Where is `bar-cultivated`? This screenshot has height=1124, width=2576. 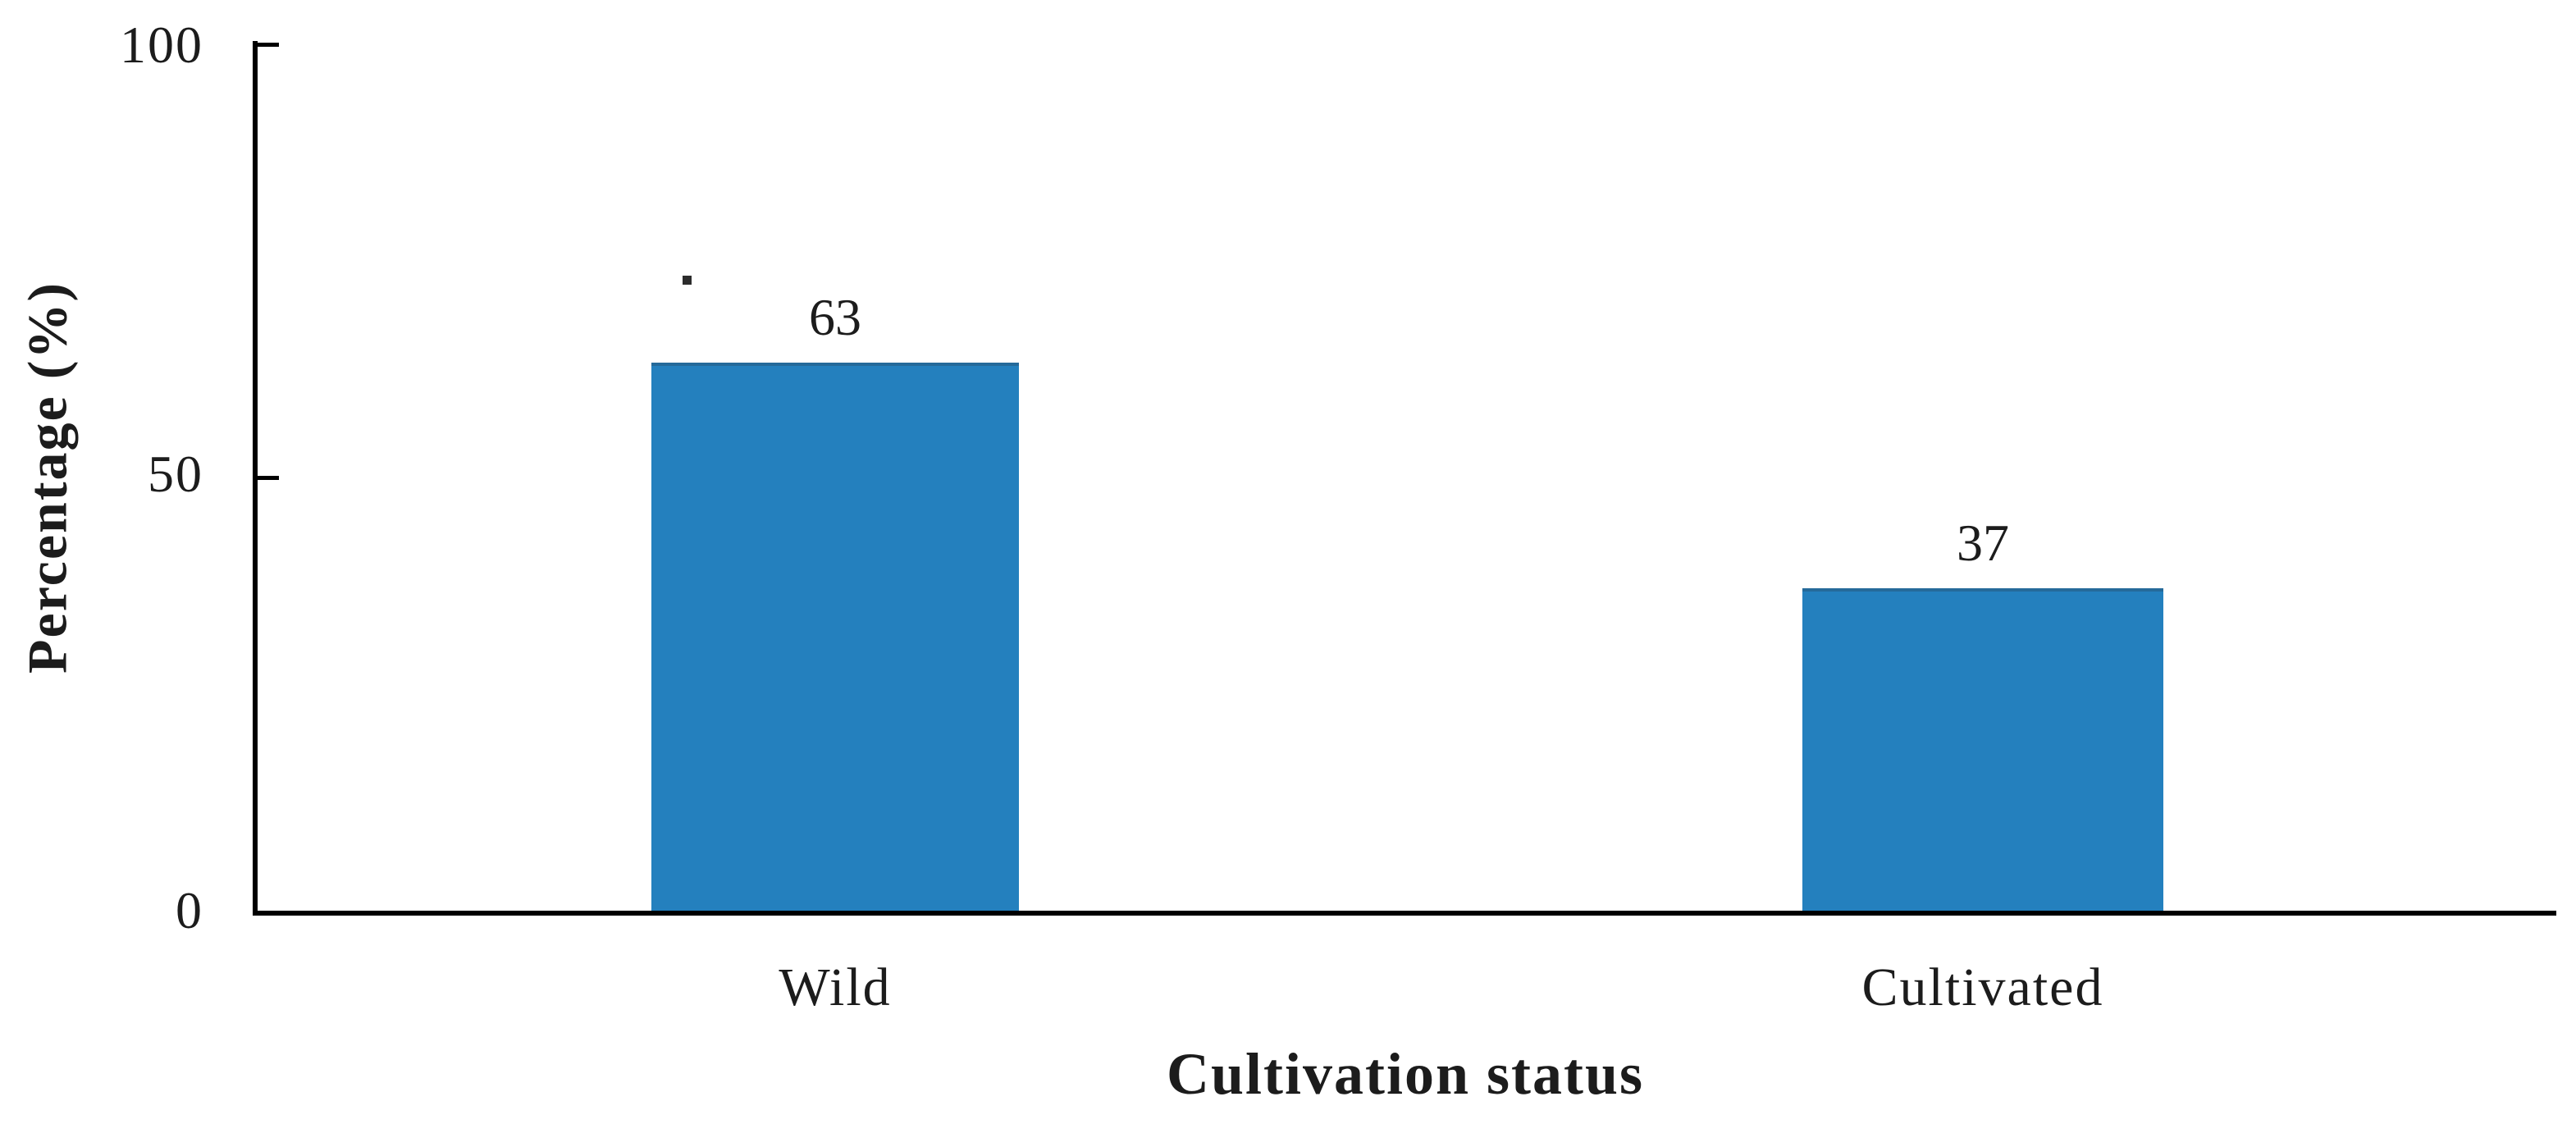
bar-cultivated is located at coordinates (1983, 749).